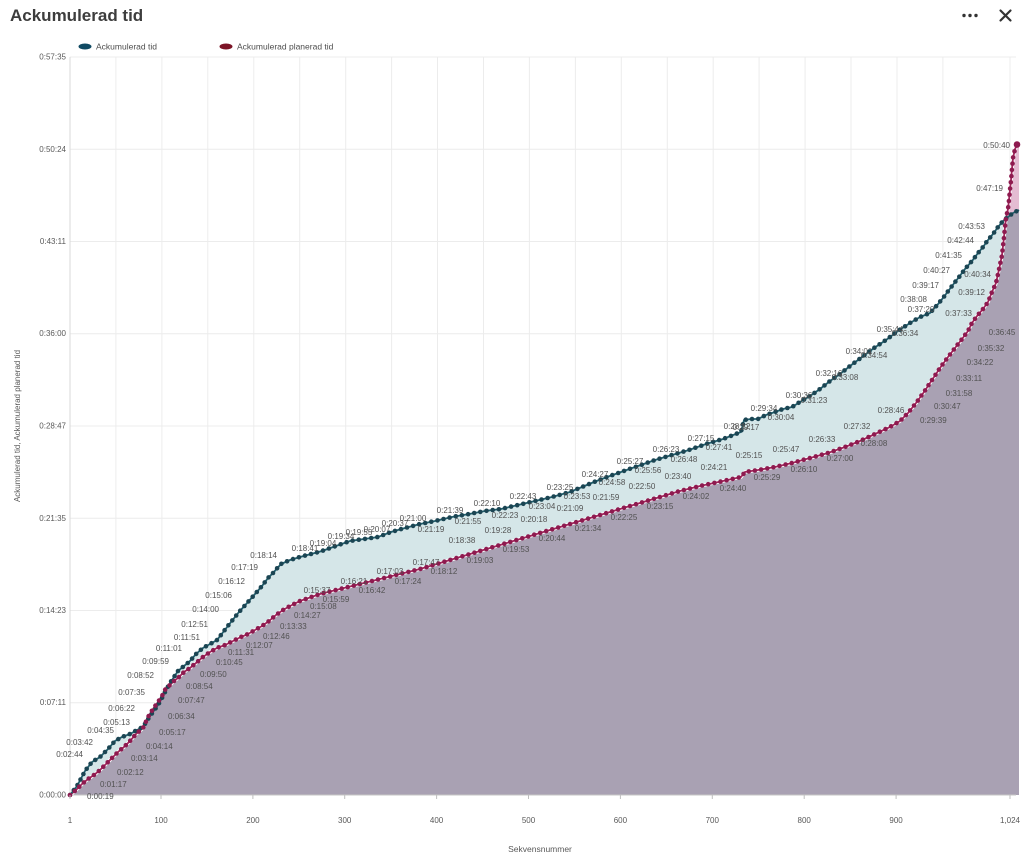 This screenshot has height=863, width=1024. What do you see at coordinates (767, 477) in the screenshot?
I see `svg-text: 0:25:29` at bounding box center [767, 477].